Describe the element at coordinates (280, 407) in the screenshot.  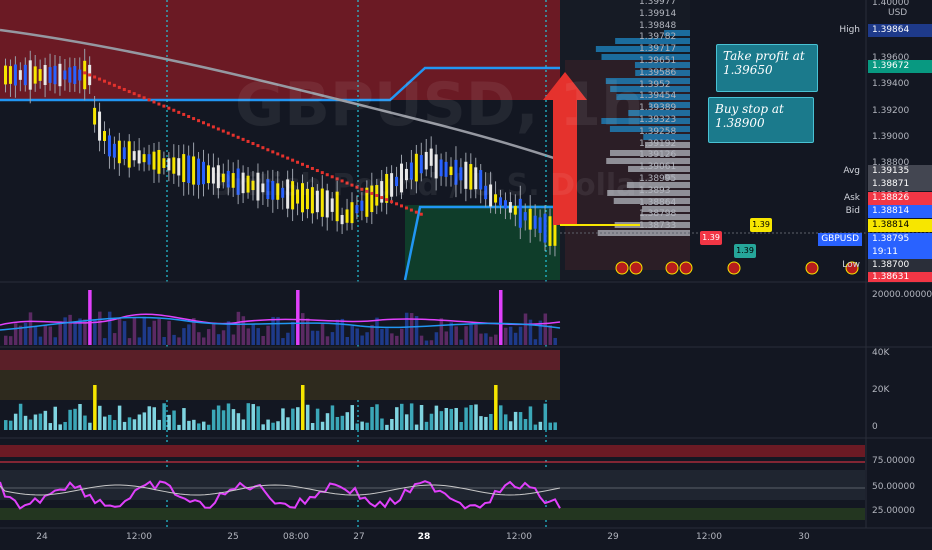
I see `volume-histogram` at that location.